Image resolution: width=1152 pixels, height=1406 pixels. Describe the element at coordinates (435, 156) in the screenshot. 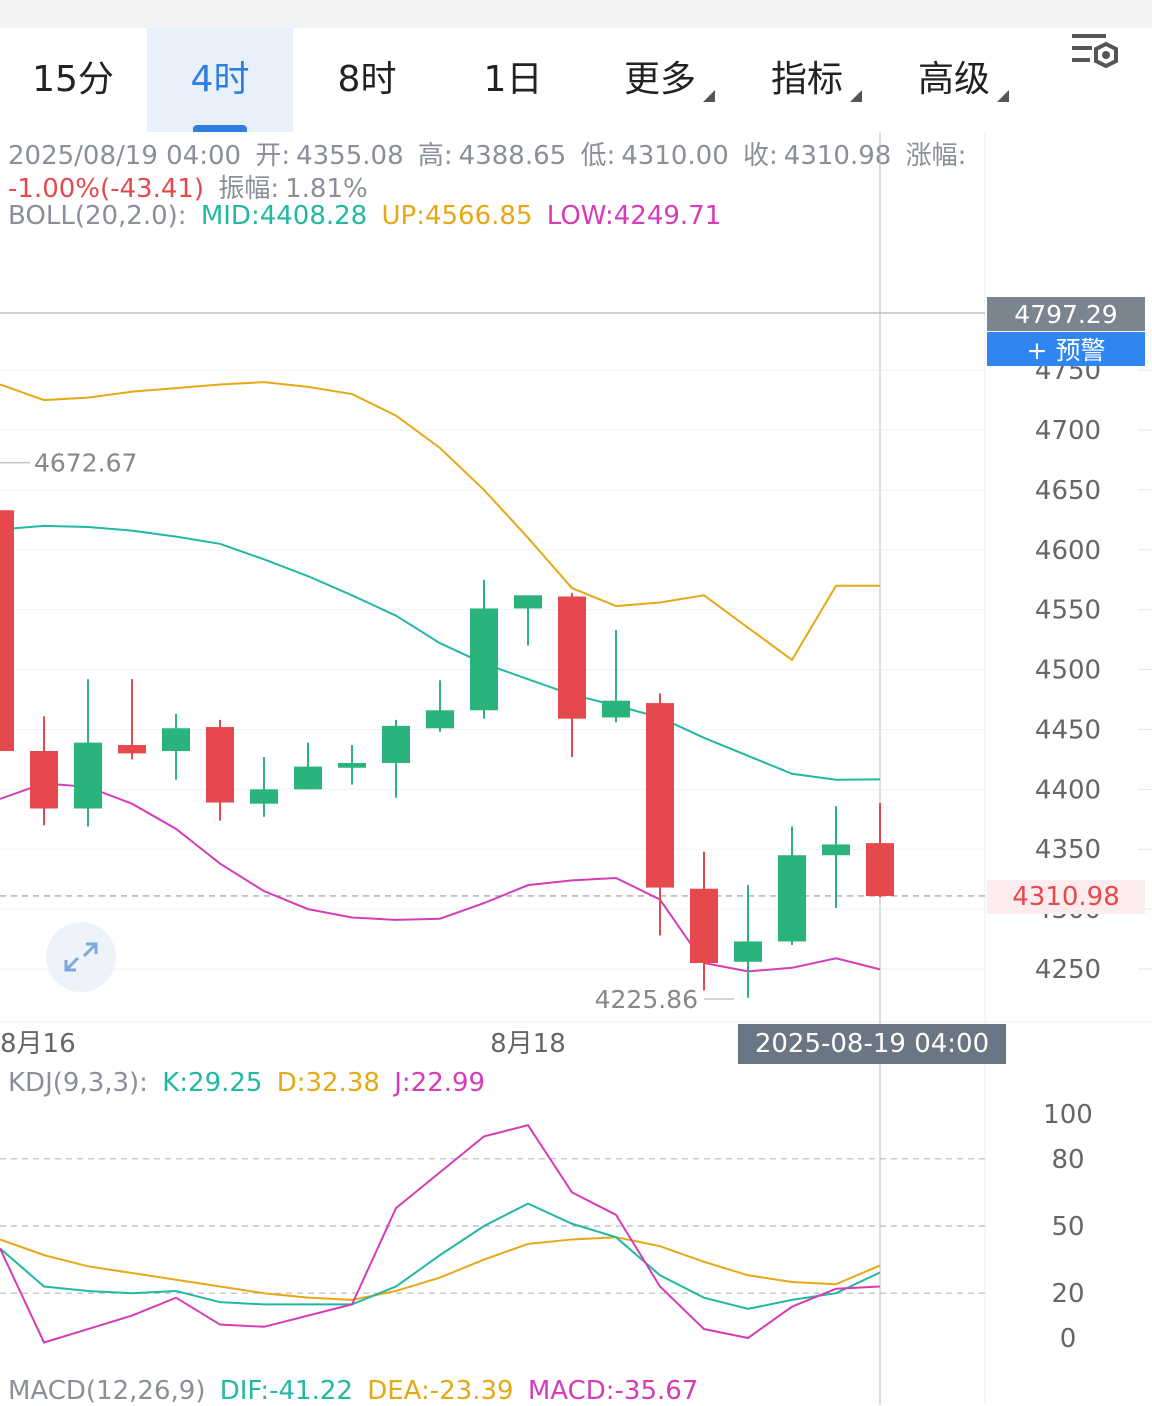

I see `high-label: 高:` at that location.